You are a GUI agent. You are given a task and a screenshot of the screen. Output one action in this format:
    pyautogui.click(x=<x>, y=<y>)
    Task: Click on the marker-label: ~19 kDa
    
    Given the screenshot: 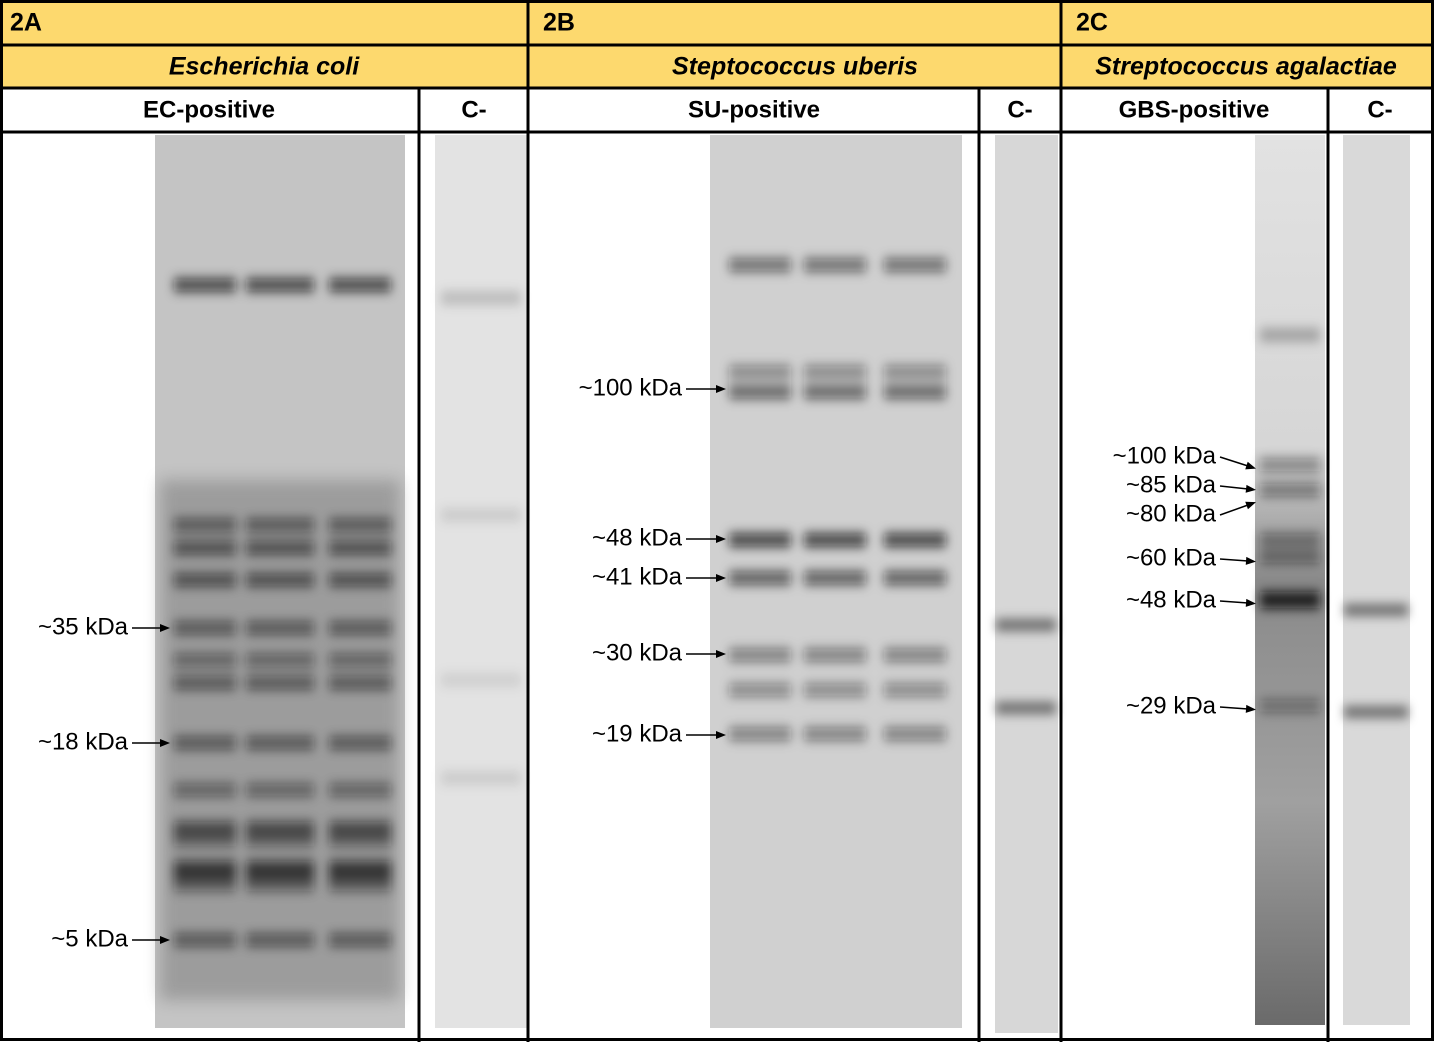 What is the action you would take?
    pyautogui.click(x=637, y=733)
    